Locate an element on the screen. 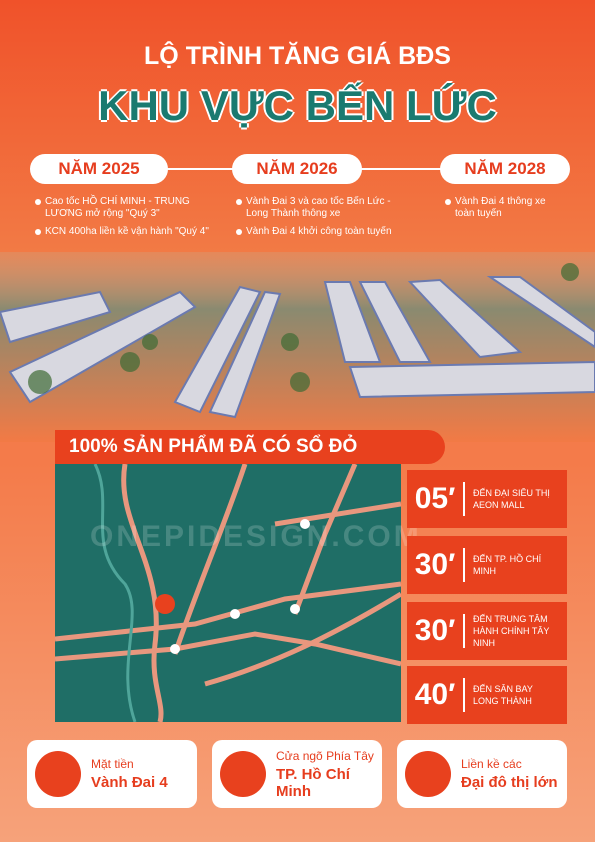  feature-line2: Đại đô thị lớn is located at coordinates (509, 782).